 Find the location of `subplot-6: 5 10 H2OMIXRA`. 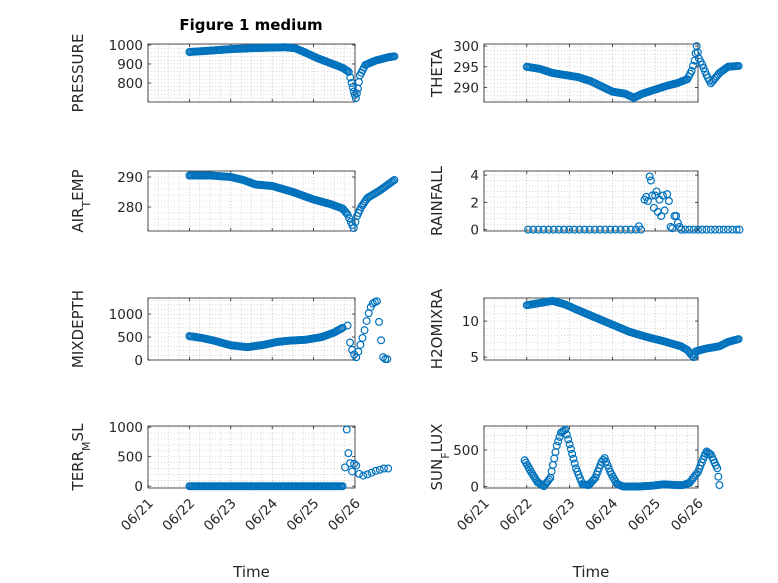

subplot-6: 5 10 H2OMIXRA is located at coordinates (585, 328).